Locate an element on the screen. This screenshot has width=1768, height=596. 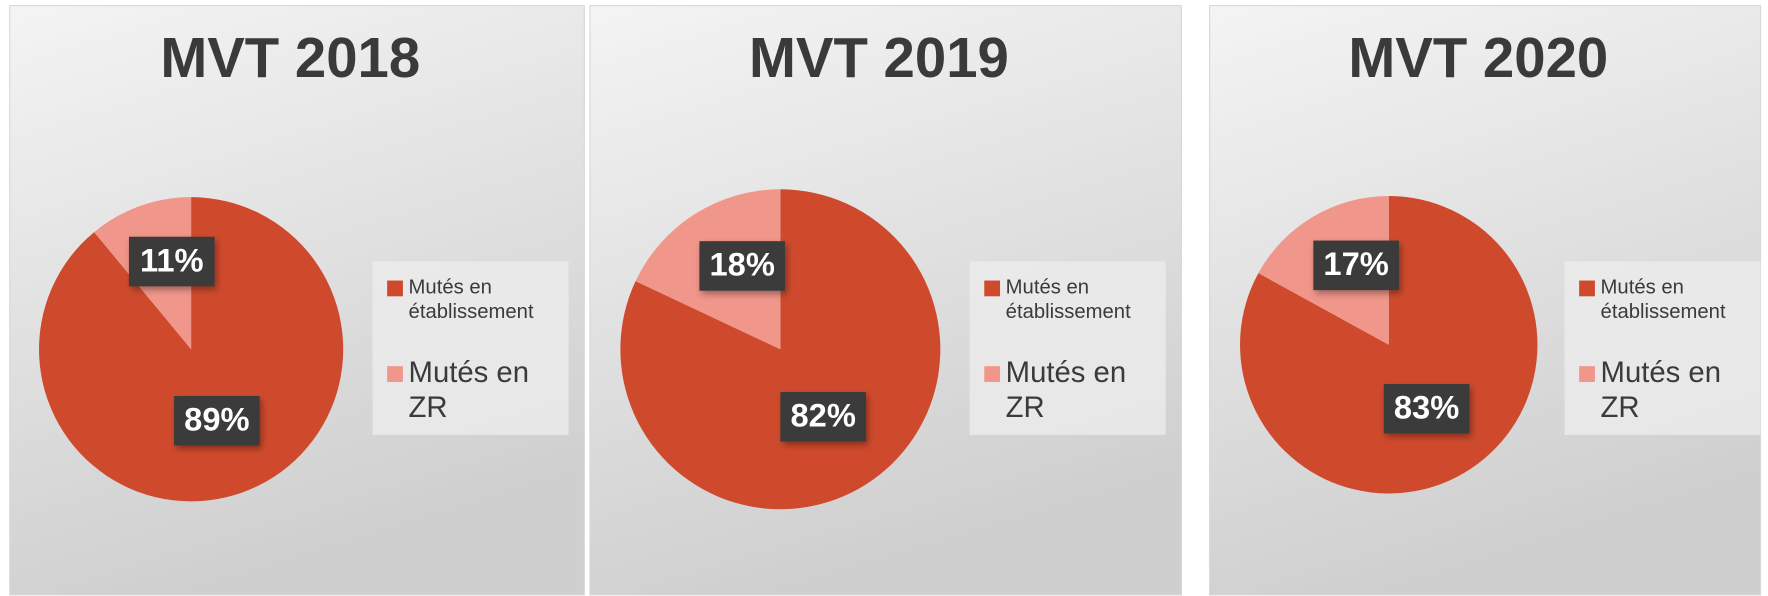
data-label: 89% is located at coordinates (216, 419).